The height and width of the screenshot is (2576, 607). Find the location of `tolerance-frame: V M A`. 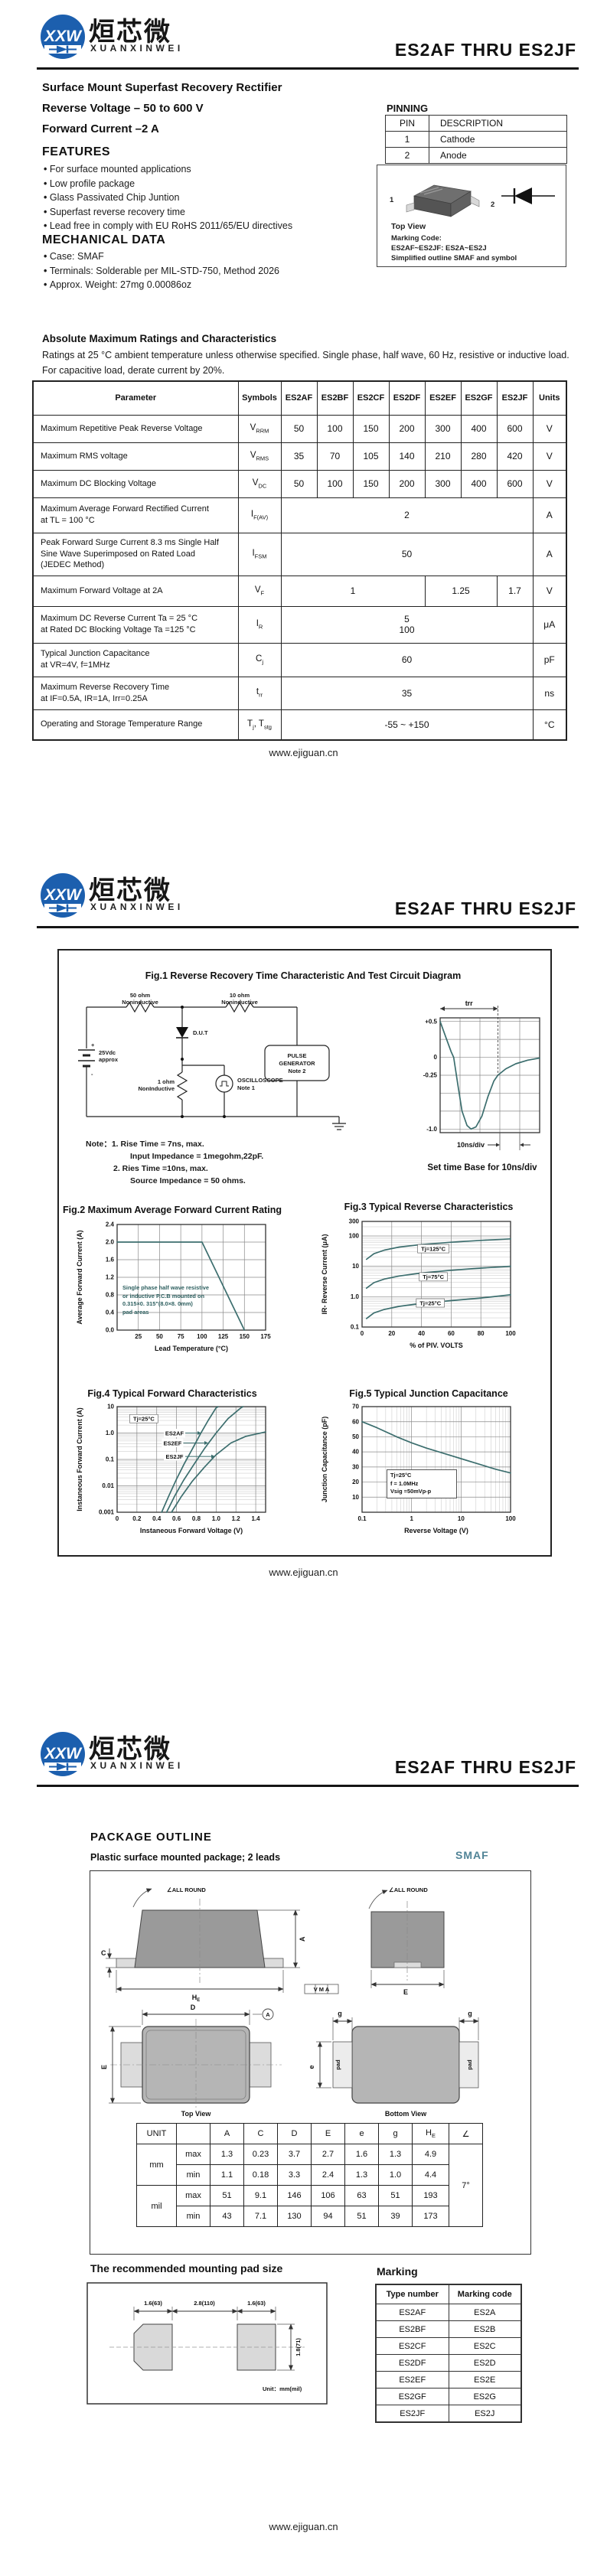

tolerance-frame: V M A is located at coordinates (322, 1989).